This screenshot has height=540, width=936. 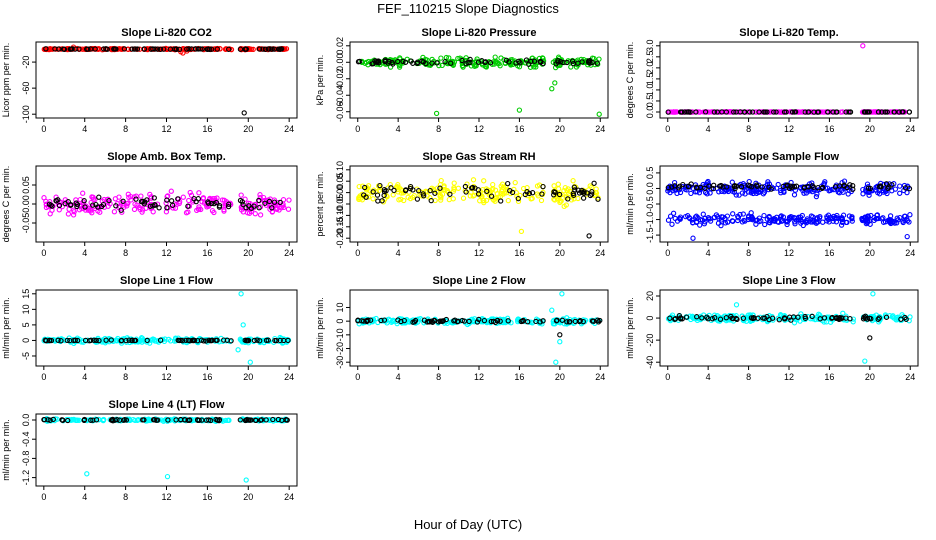 What do you see at coordinates (340, 348) in the screenshot?
I see `y-tick-label: -20` at bounding box center [340, 348].